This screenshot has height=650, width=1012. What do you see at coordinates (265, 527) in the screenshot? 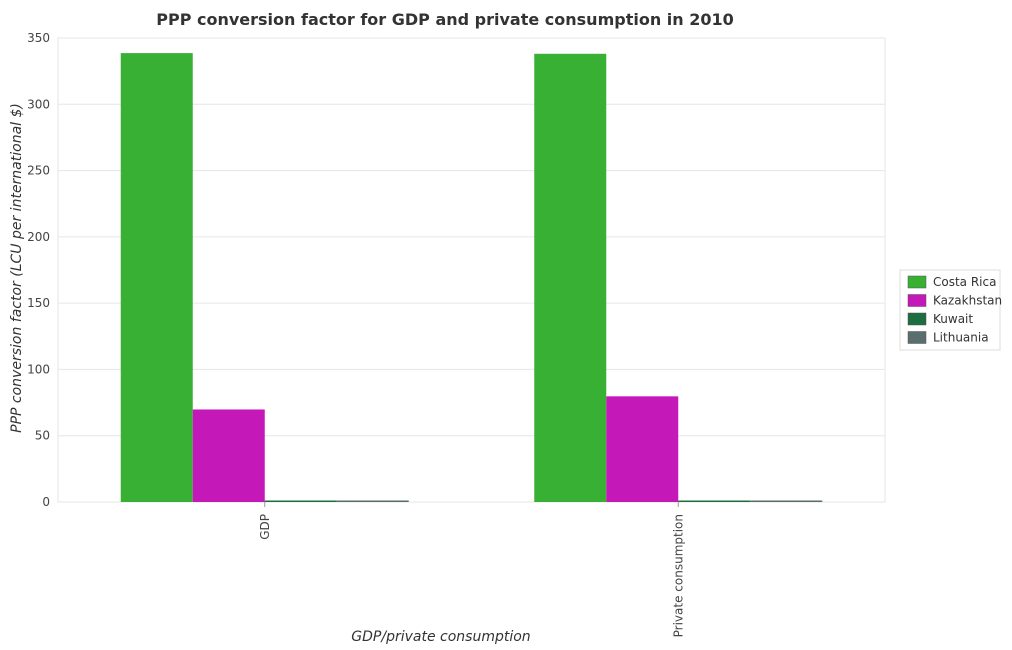
I see `x-tick-label: GDP` at bounding box center [265, 527].